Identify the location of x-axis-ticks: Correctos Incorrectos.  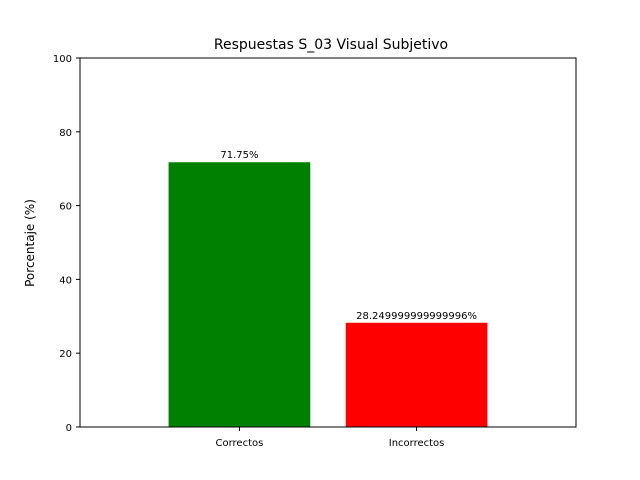
(330, 438).